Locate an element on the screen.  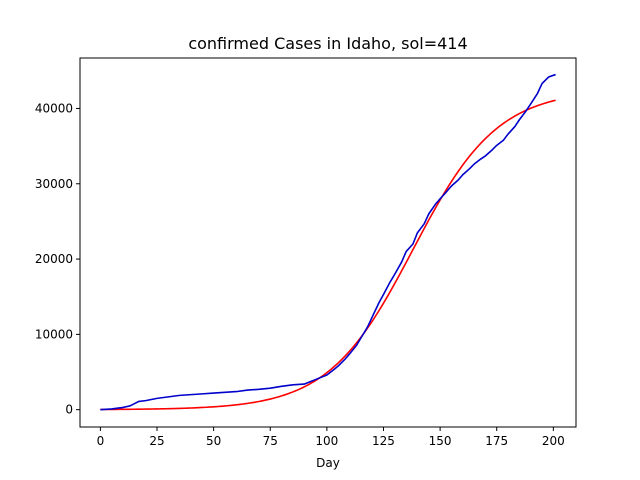
x-tick-label: 150 is located at coordinates (440, 441).